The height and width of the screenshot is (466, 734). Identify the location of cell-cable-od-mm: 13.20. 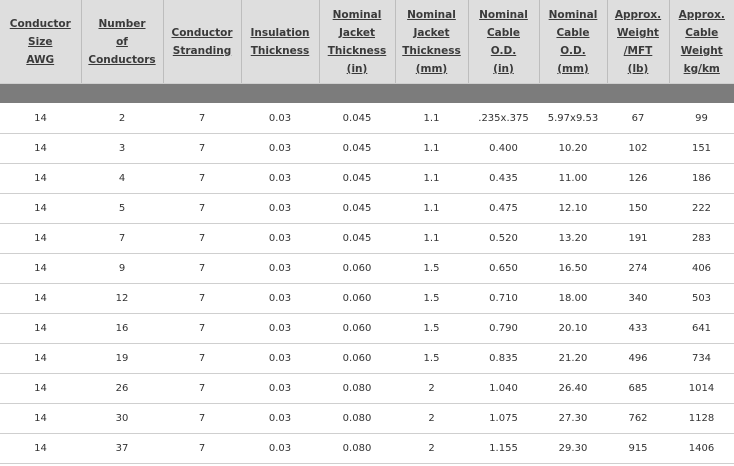
(573, 238).